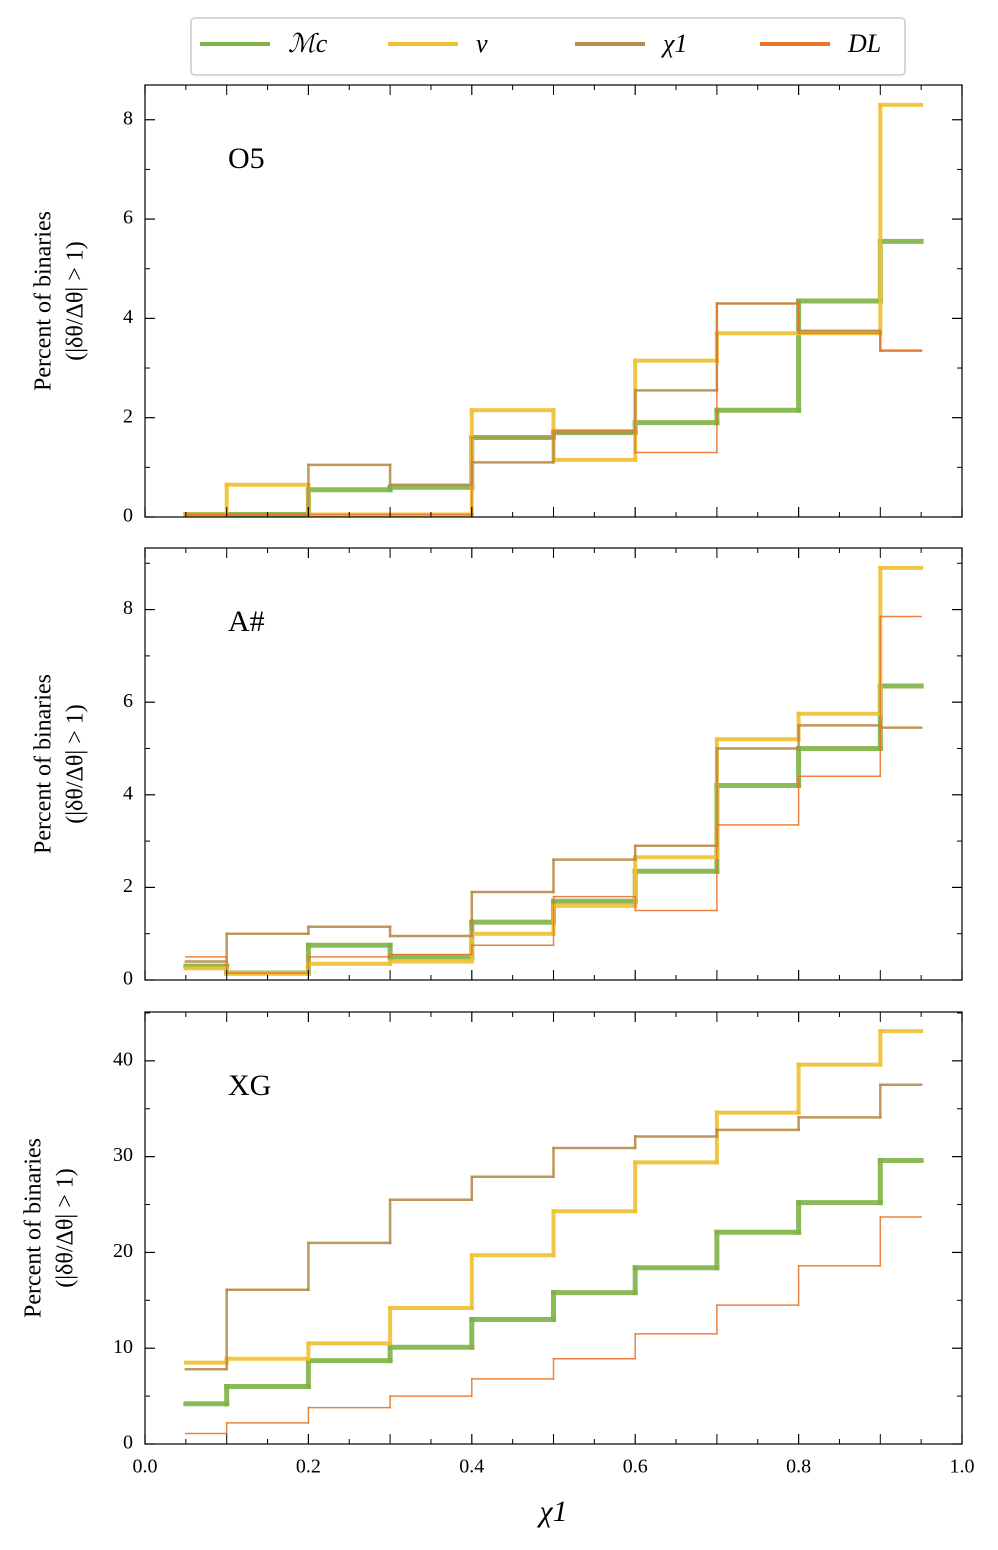  What do you see at coordinates (123, 1347) in the screenshot?
I see `y-tick-label: 10` at bounding box center [123, 1347].